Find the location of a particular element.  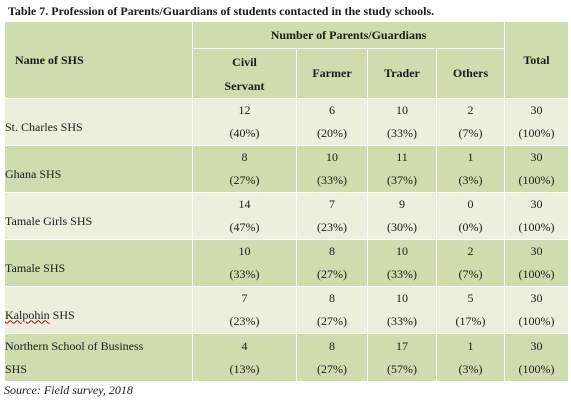

trader-cell: 17 (57%) is located at coordinates (402, 357).